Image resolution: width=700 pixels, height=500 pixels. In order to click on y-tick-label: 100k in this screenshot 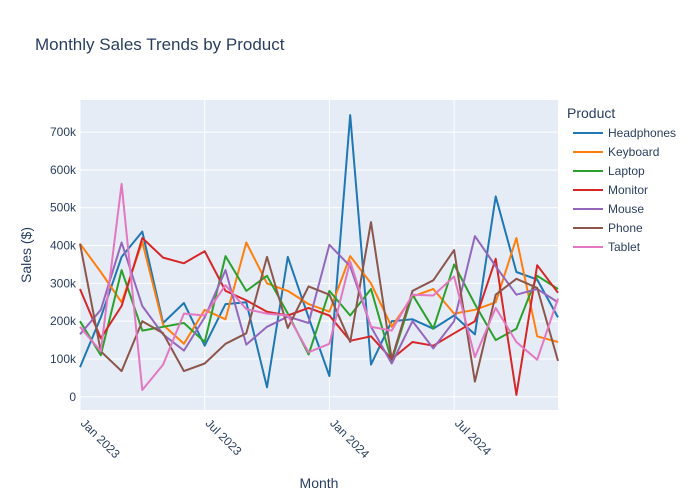, I will do `click(63, 359)`.